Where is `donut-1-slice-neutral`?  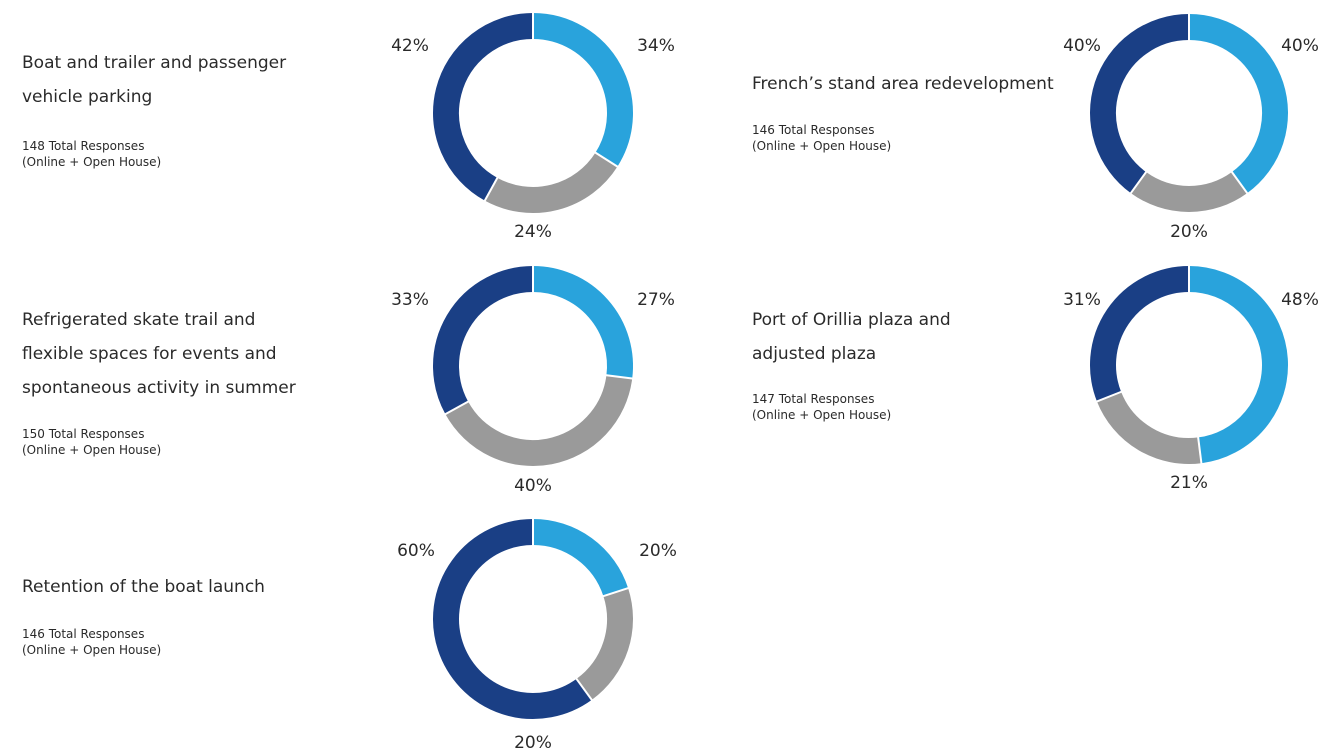 donut-1-slice-neutral is located at coordinates (551, 182).